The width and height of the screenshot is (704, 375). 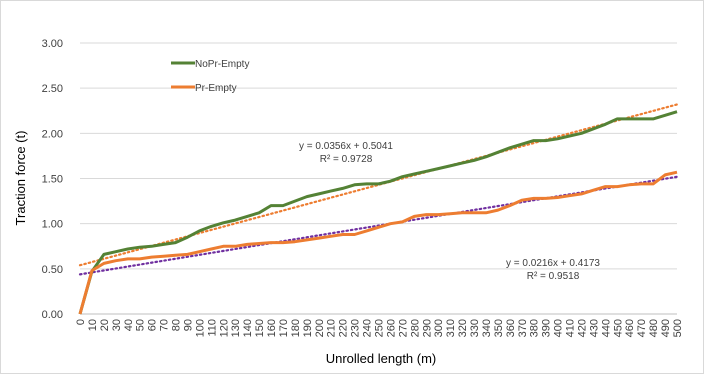 I want to click on legend: NoPr-Empty Pr-Empty, so click(x=210, y=76).